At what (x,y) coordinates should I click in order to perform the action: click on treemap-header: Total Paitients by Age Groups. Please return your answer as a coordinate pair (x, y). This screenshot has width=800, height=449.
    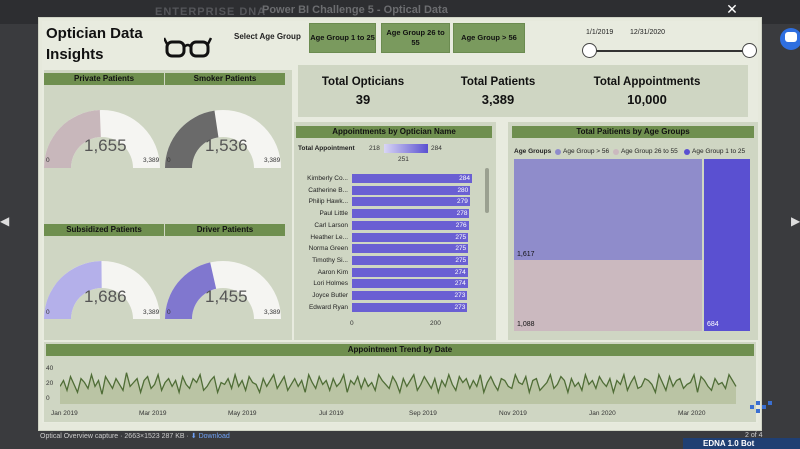
    Looking at the image, I should click on (633, 132).